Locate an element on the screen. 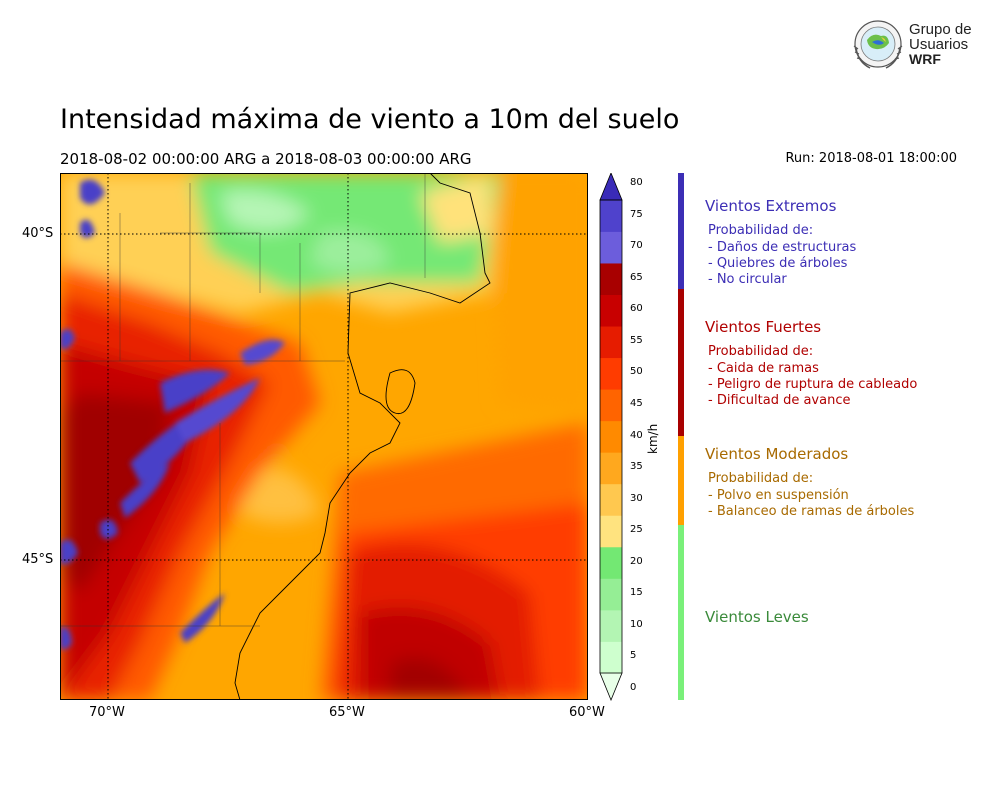 The width and height of the screenshot is (1000, 800). category-item: - Balanceo de ramas de árboles is located at coordinates (811, 511).